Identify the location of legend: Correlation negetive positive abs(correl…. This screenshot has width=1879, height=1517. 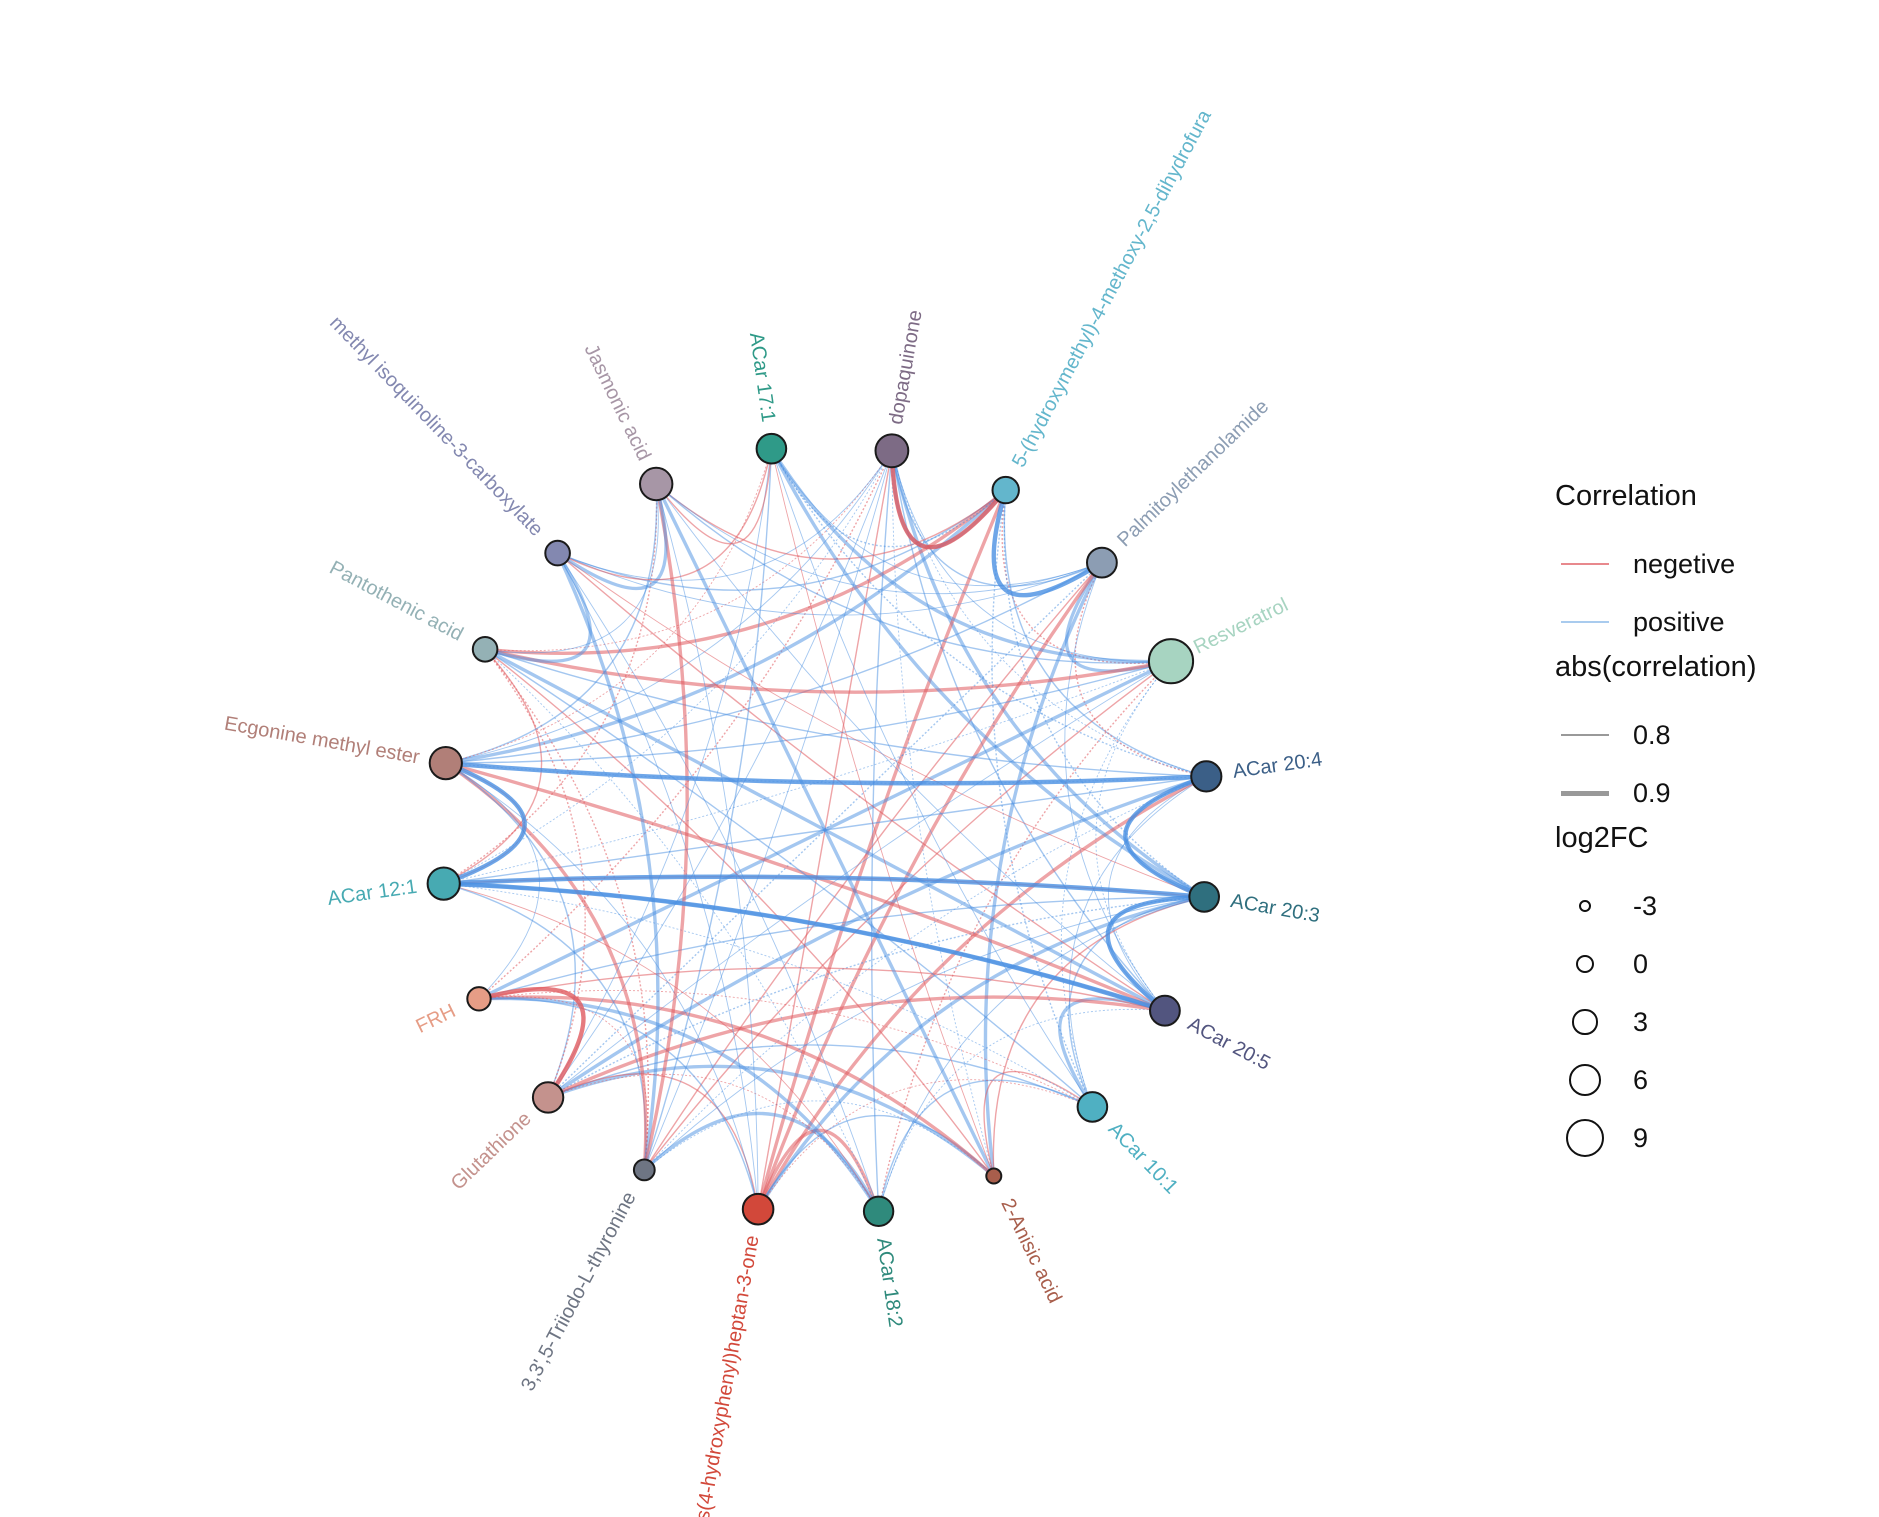
(1705, 818).